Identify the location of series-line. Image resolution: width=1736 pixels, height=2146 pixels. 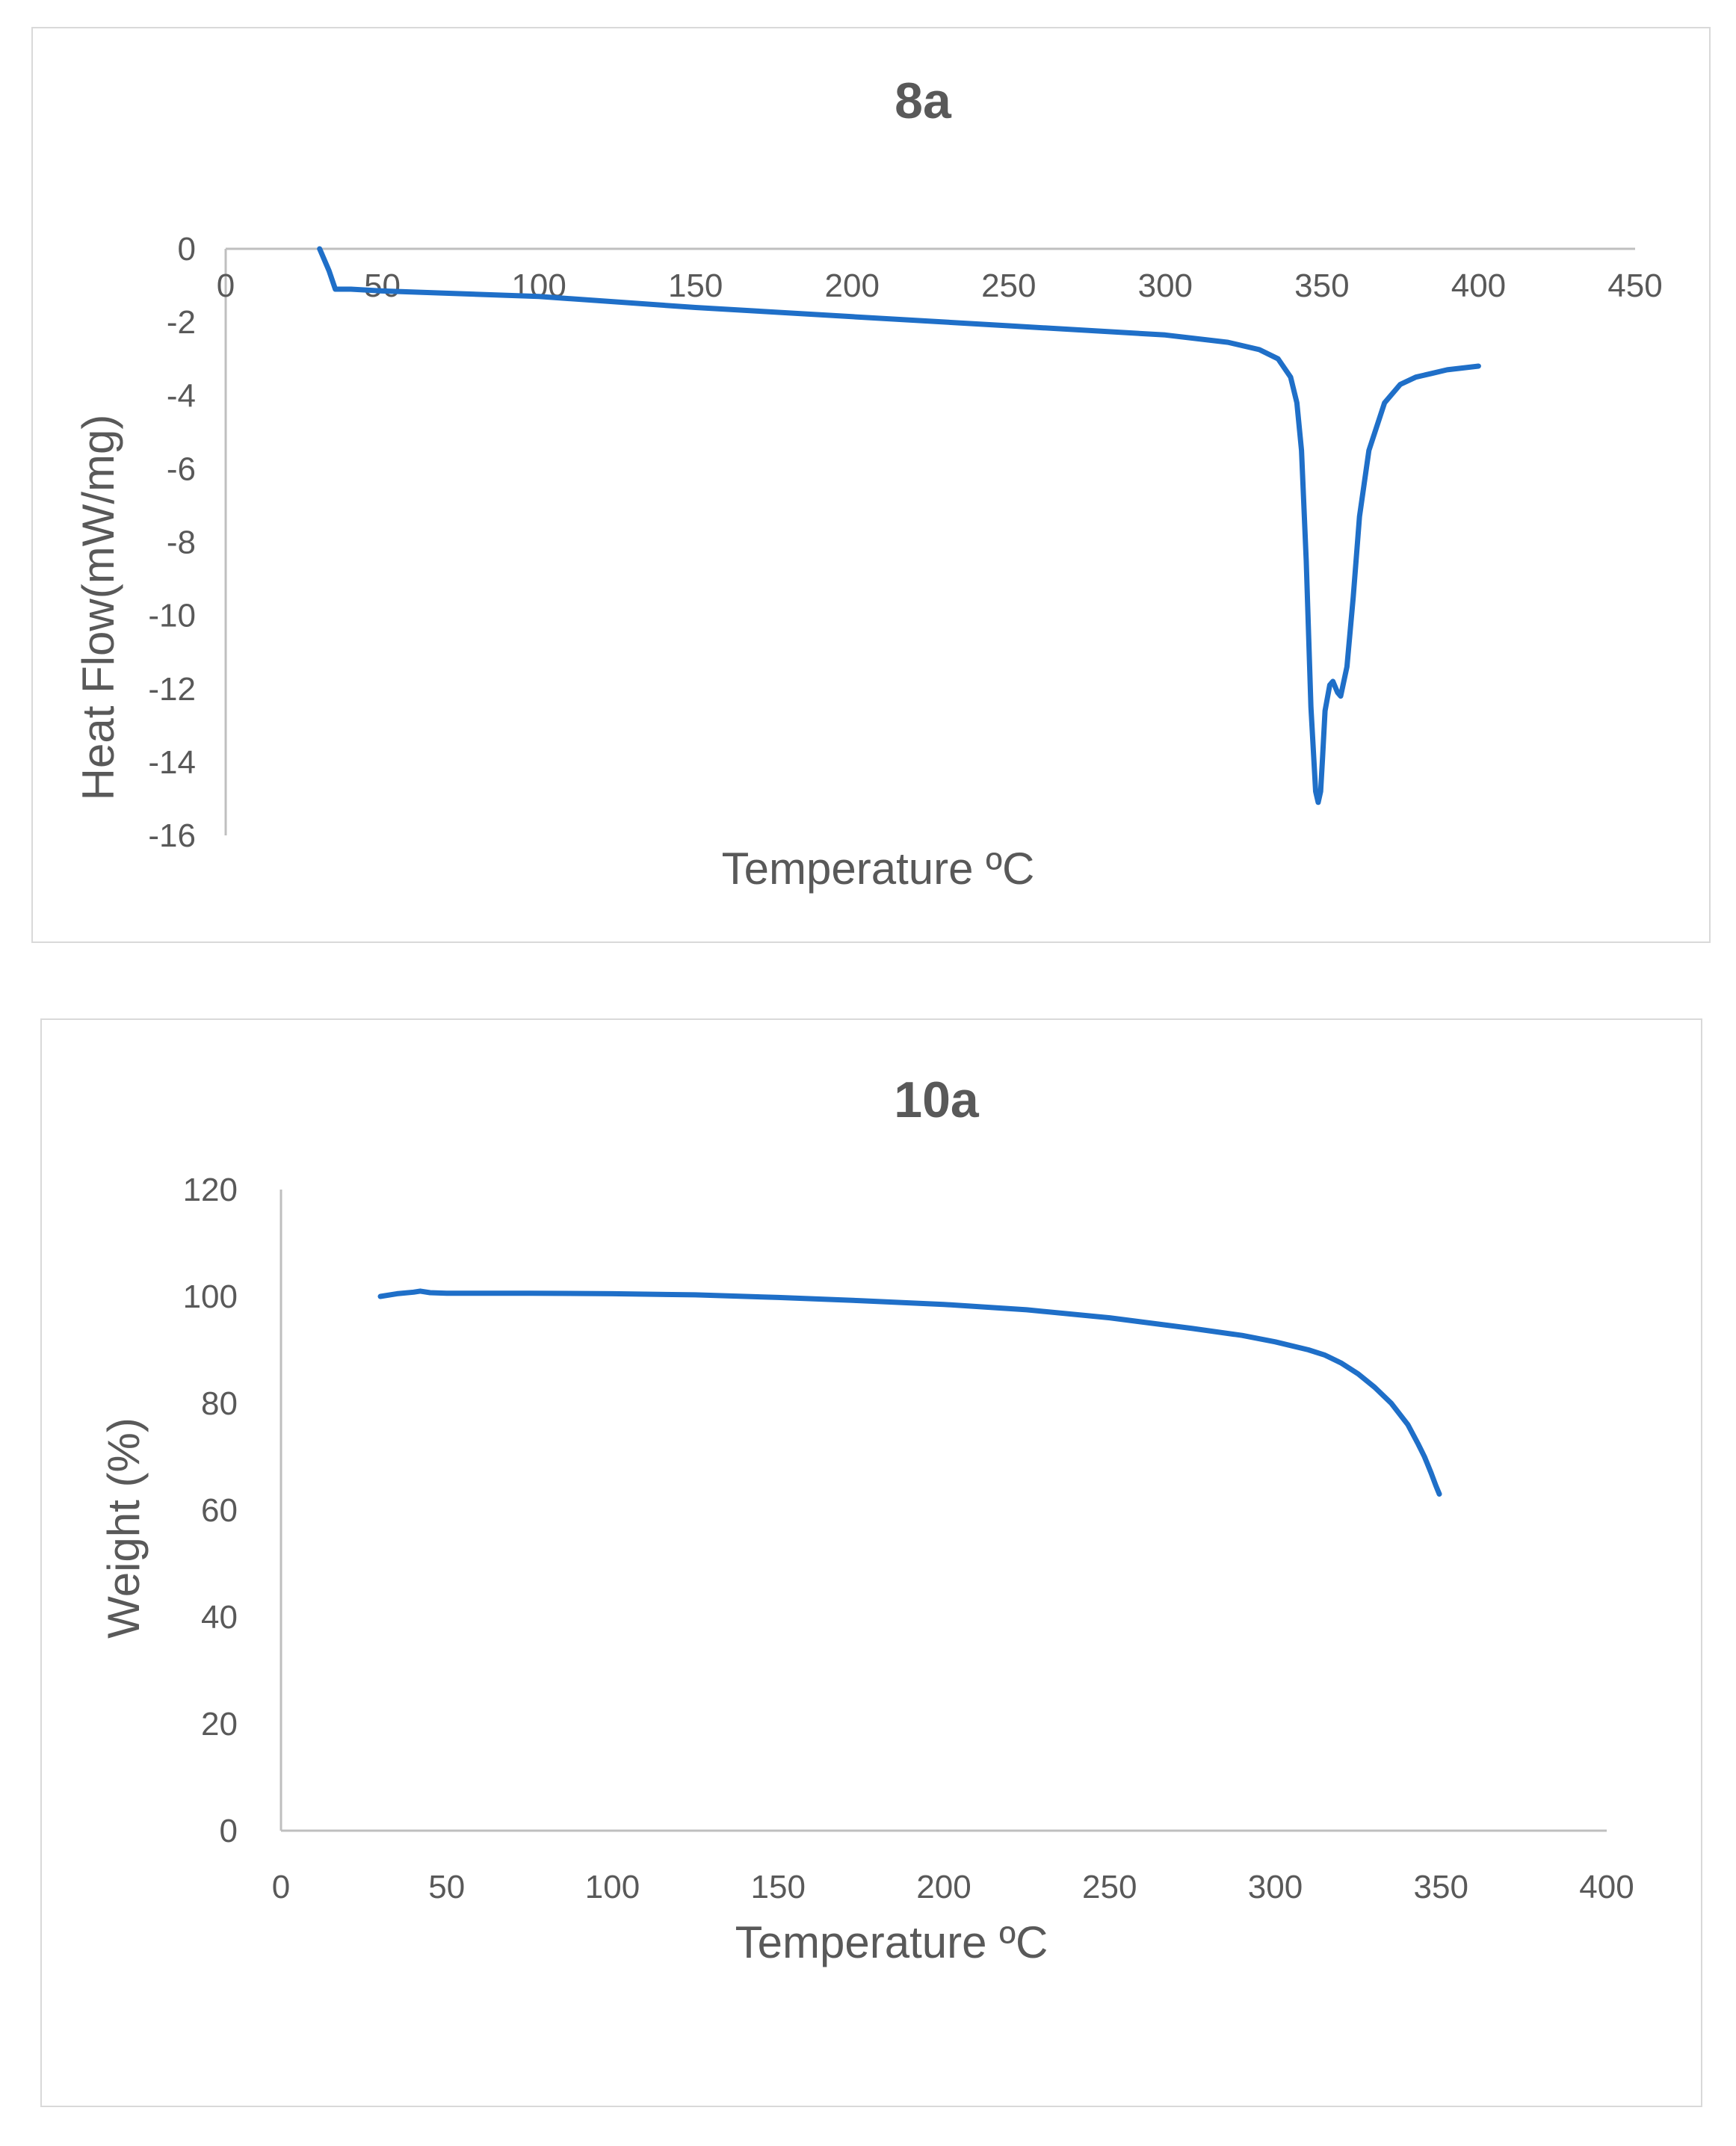
(909, 1393).